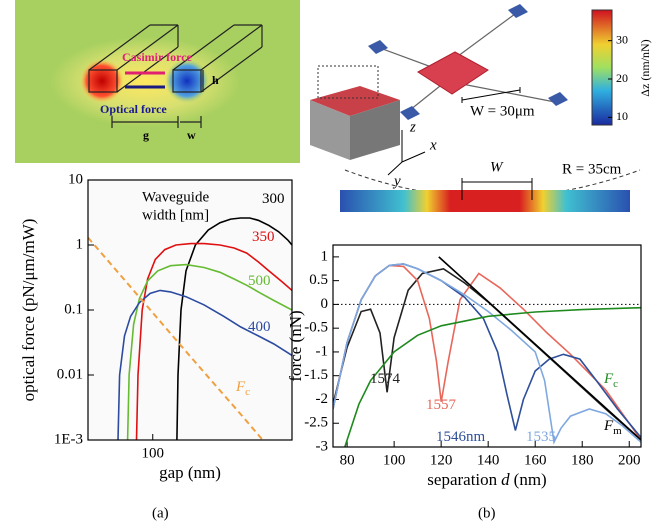  Describe the element at coordinates (433, 145) in the screenshot. I see `axis-x: x` at that location.